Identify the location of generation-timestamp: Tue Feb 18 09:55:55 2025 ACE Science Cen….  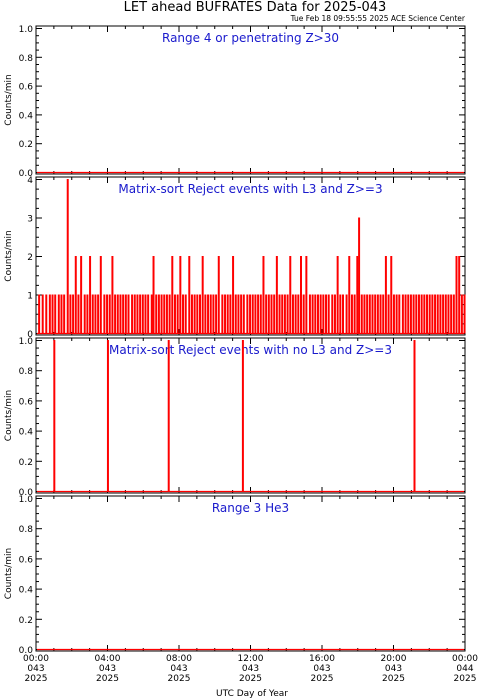
(378, 18).